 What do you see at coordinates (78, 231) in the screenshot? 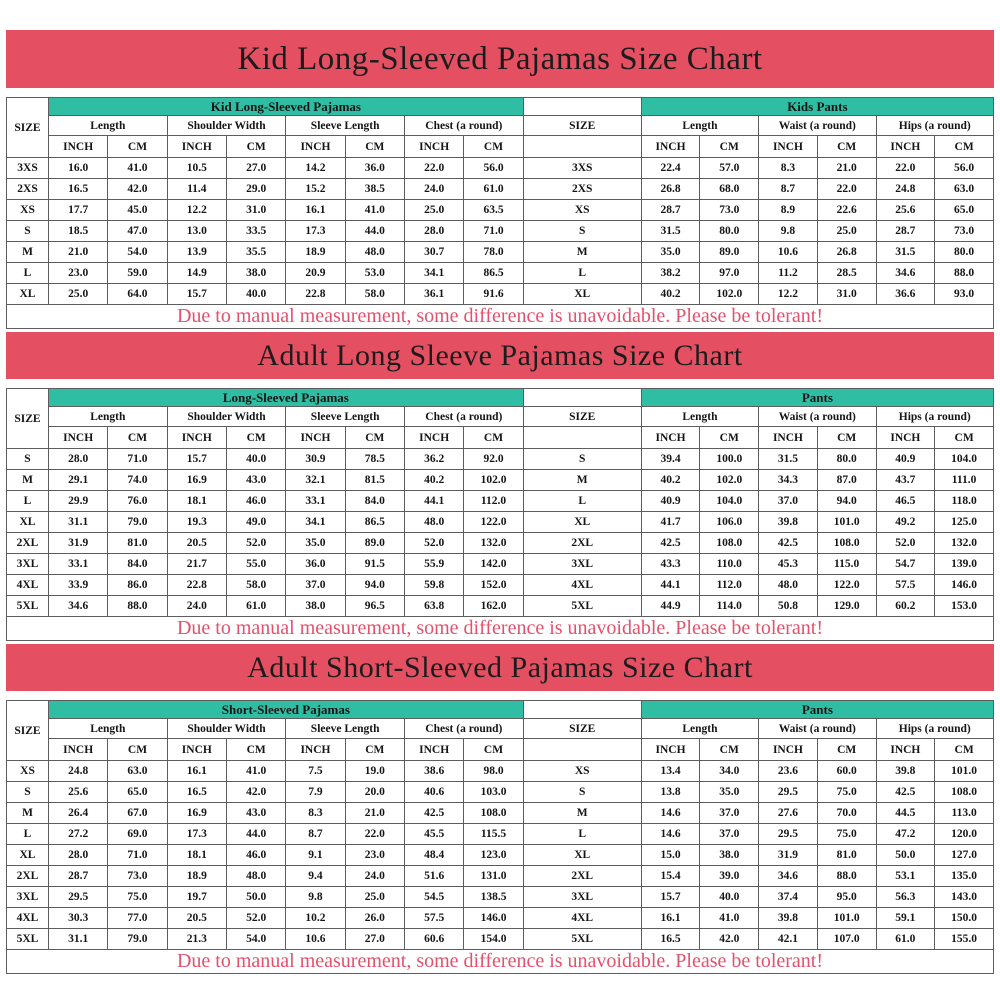
I see `measurement-value-cell: 18.5` at bounding box center [78, 231].